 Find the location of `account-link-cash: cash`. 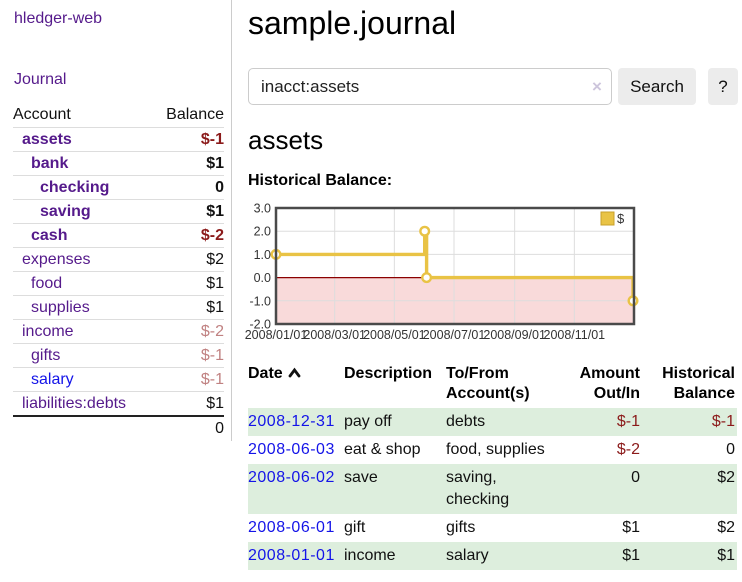

account-link-cash: cash is located at coordinates (49, 235).